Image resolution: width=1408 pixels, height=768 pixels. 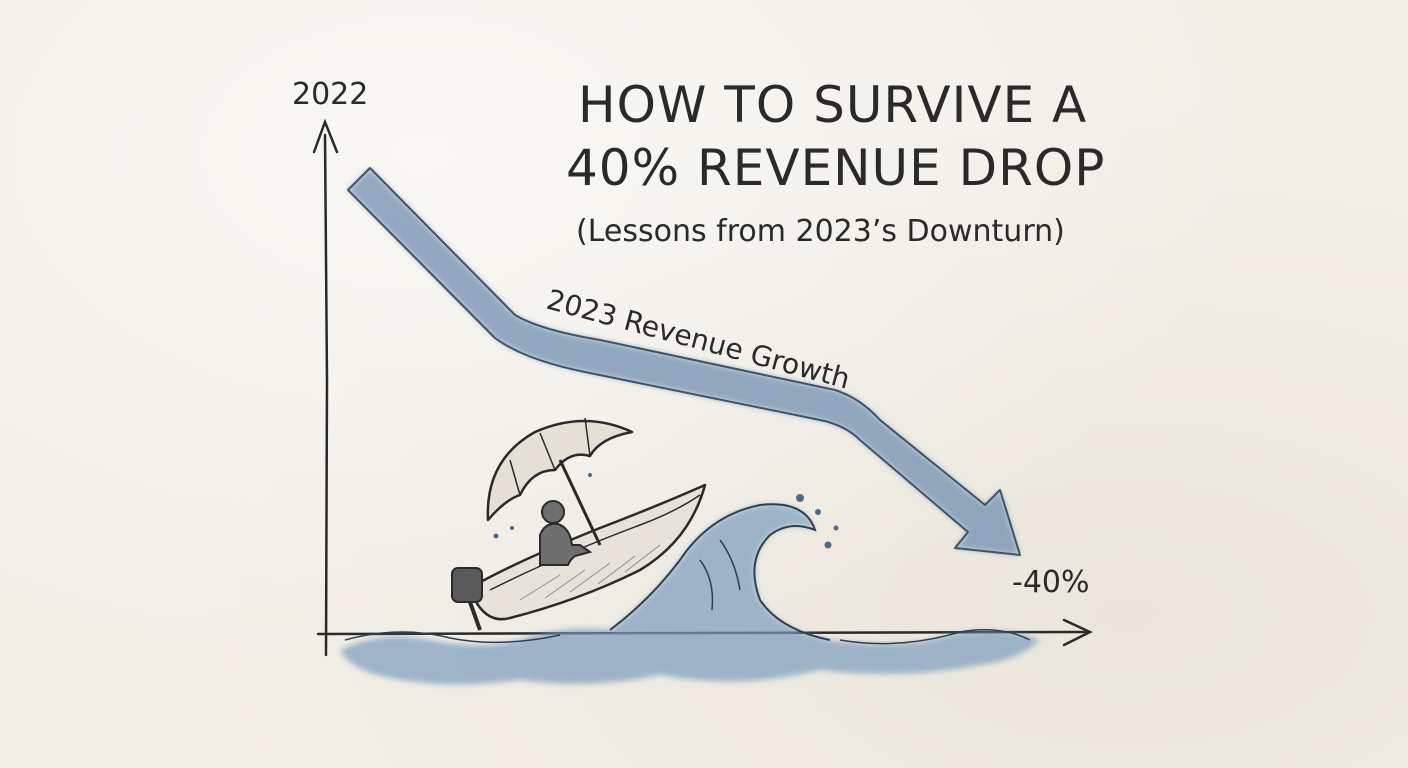 I want to click on water-surface-line, so click(x=687, y=637).